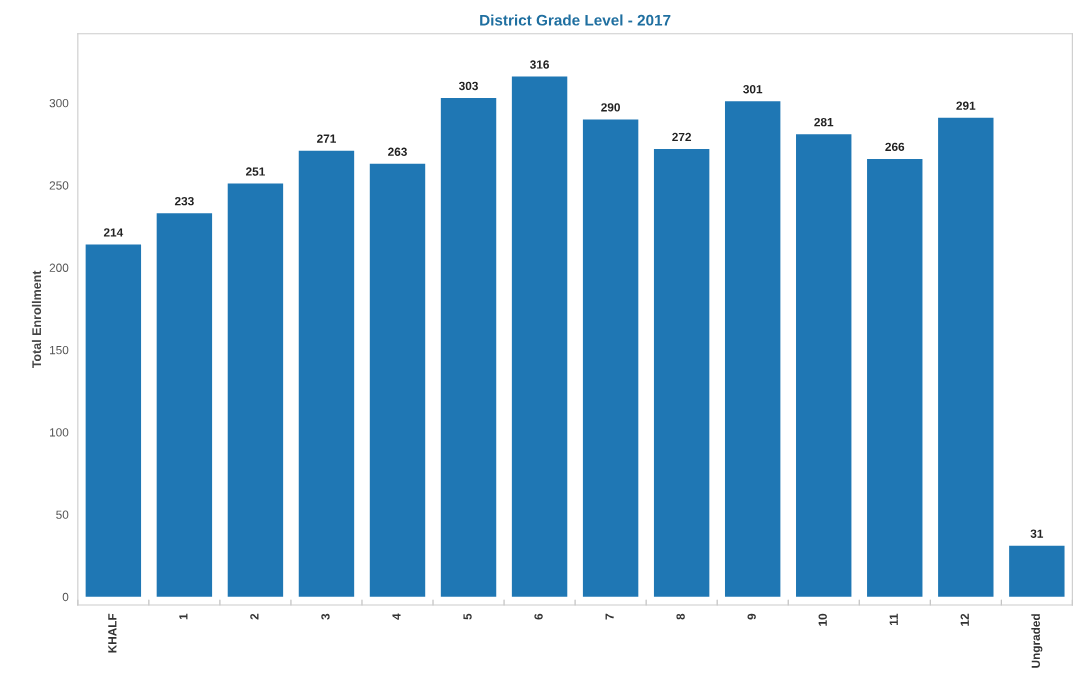 The image size is (1081, 676). Describe the element at coordinates (325, 616) in the screenshot. I see `x-tick-label: 3` at that location.